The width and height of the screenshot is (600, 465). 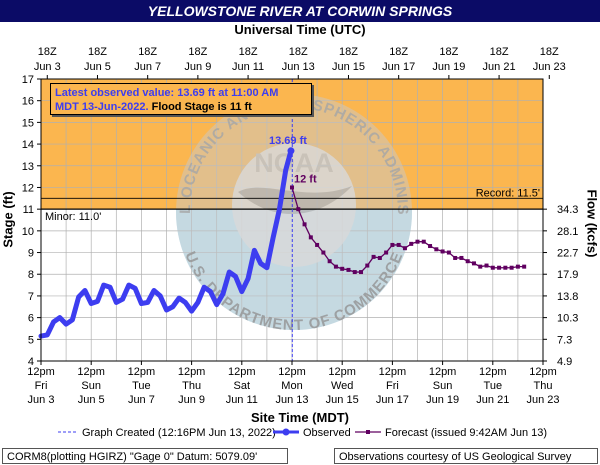 What do you see at coordinates (141, 400) in the screenshot?
I see `bottom-tick-label-date: Jun 7` at bounding box center [141, 400].